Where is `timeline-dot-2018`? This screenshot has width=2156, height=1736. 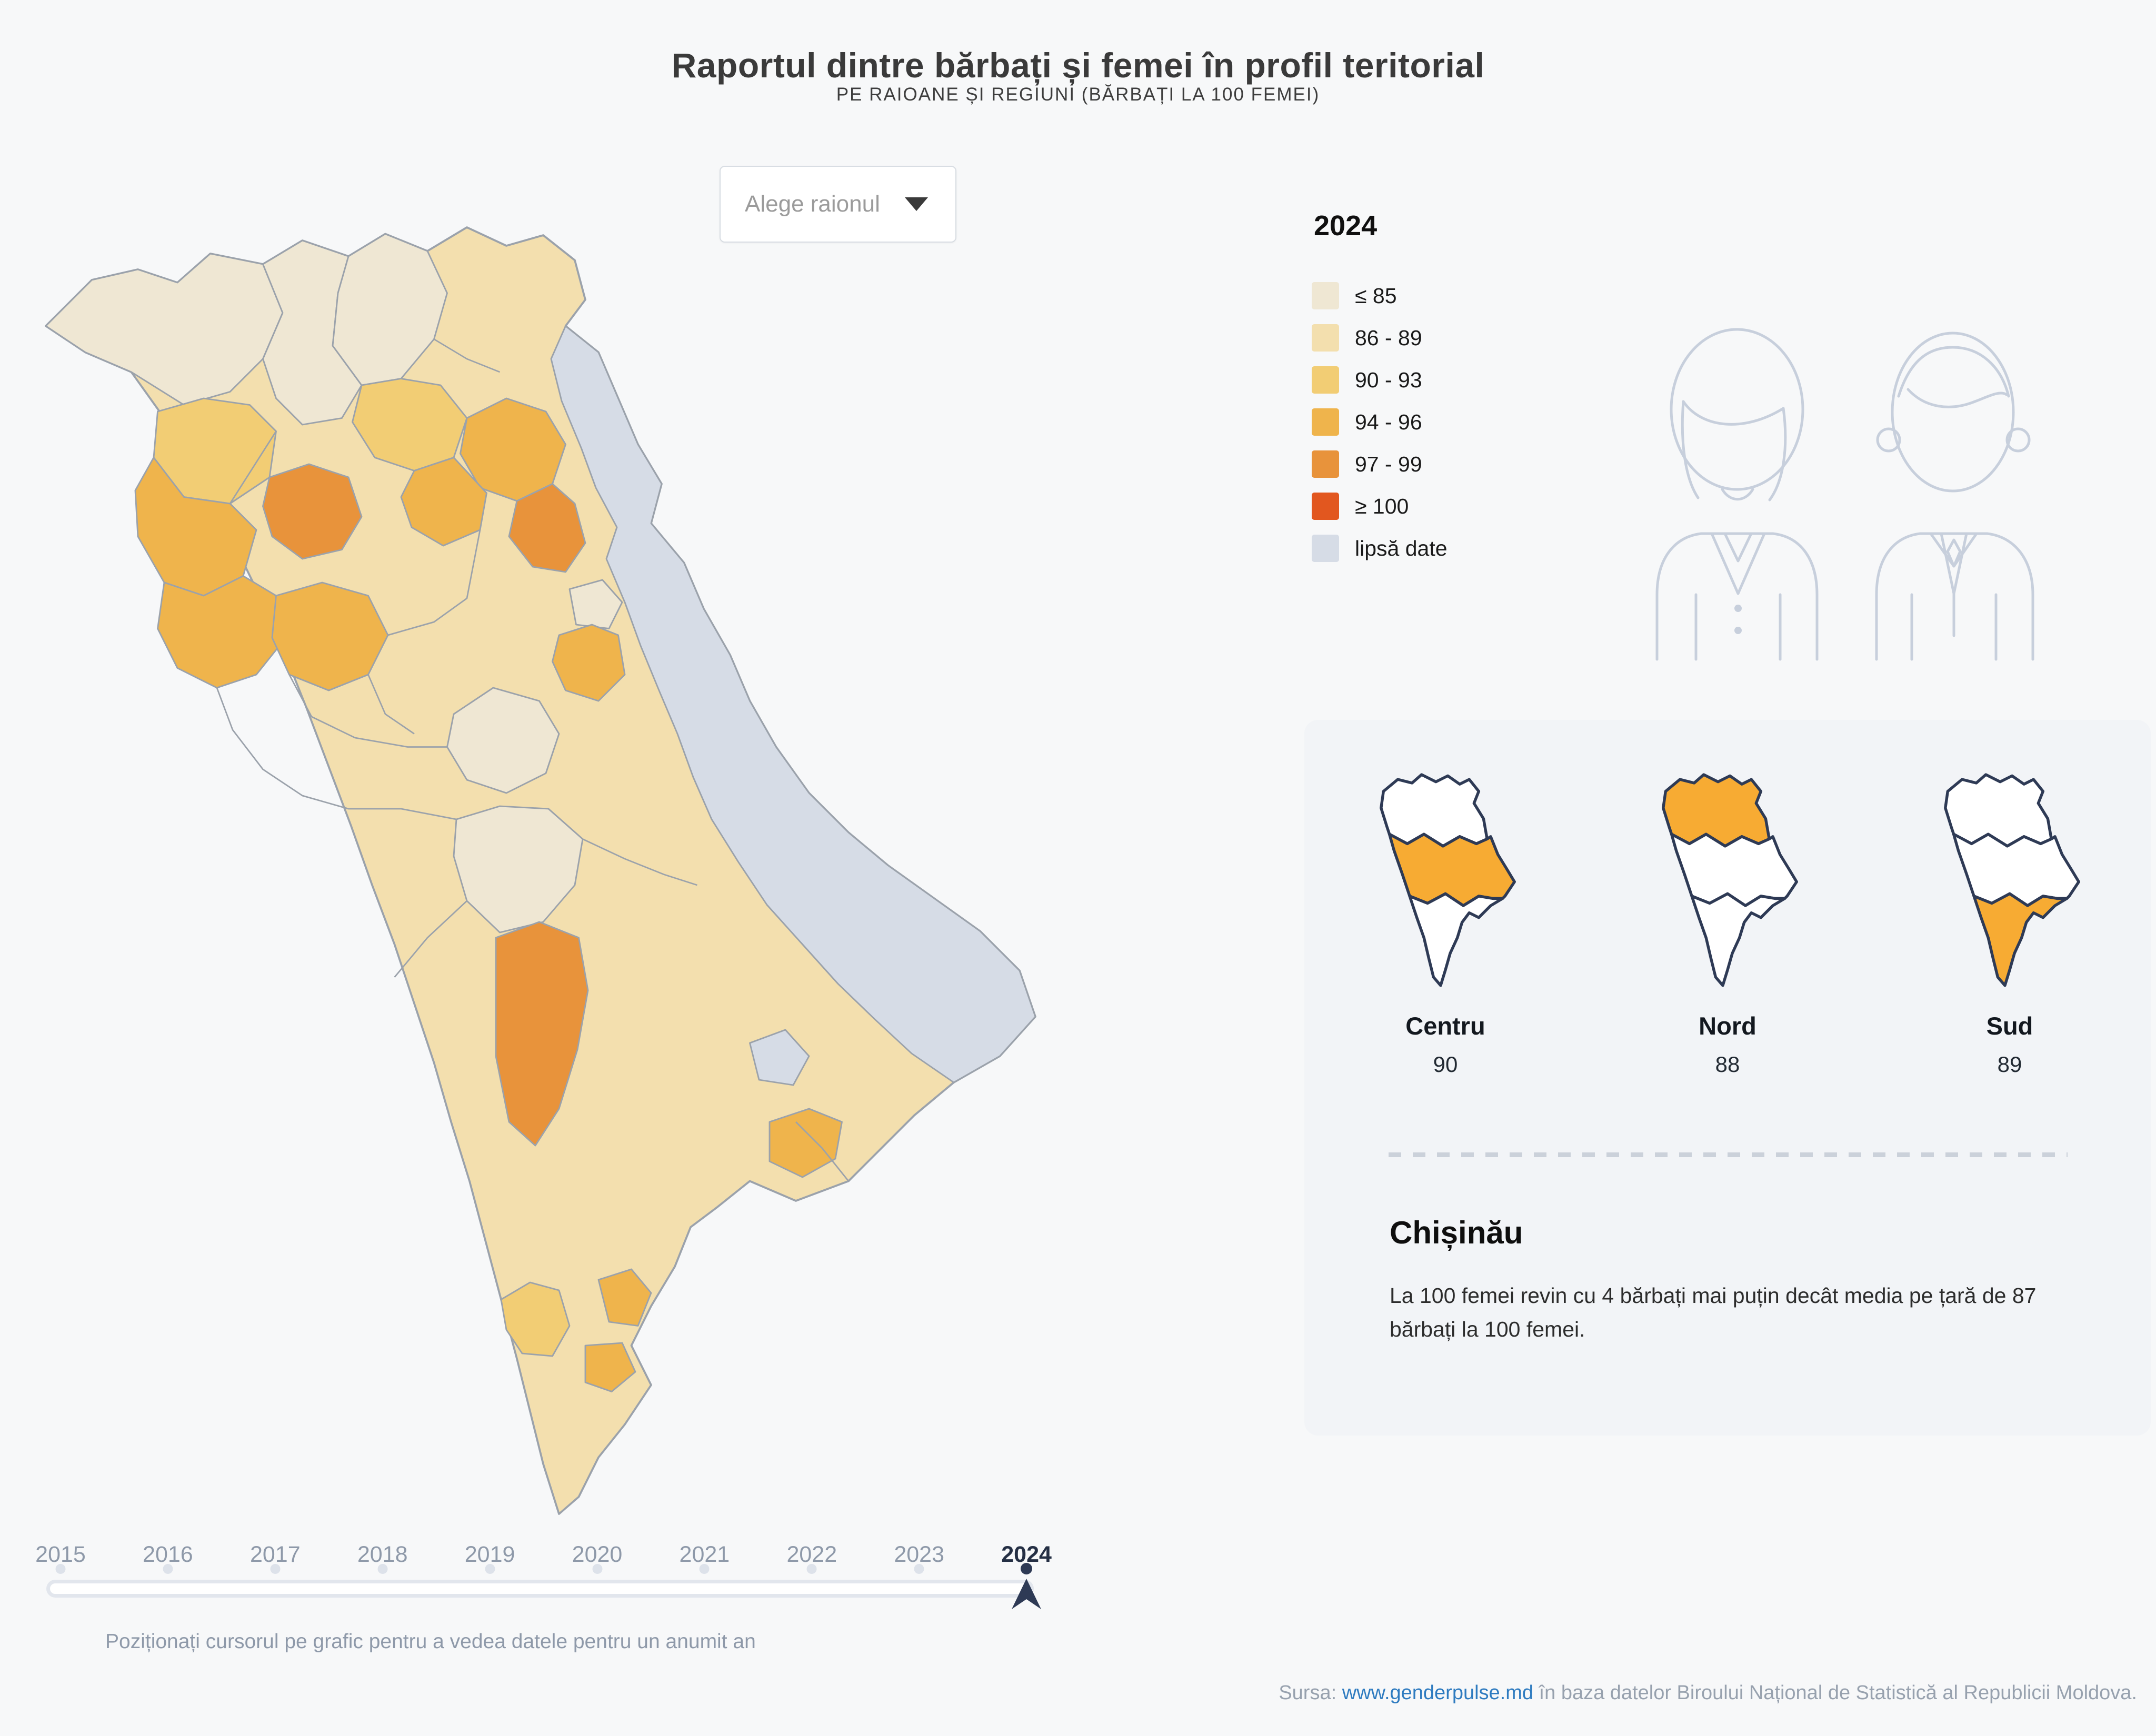 timeline-dot-2018 is located at coordinates (382, 1569).